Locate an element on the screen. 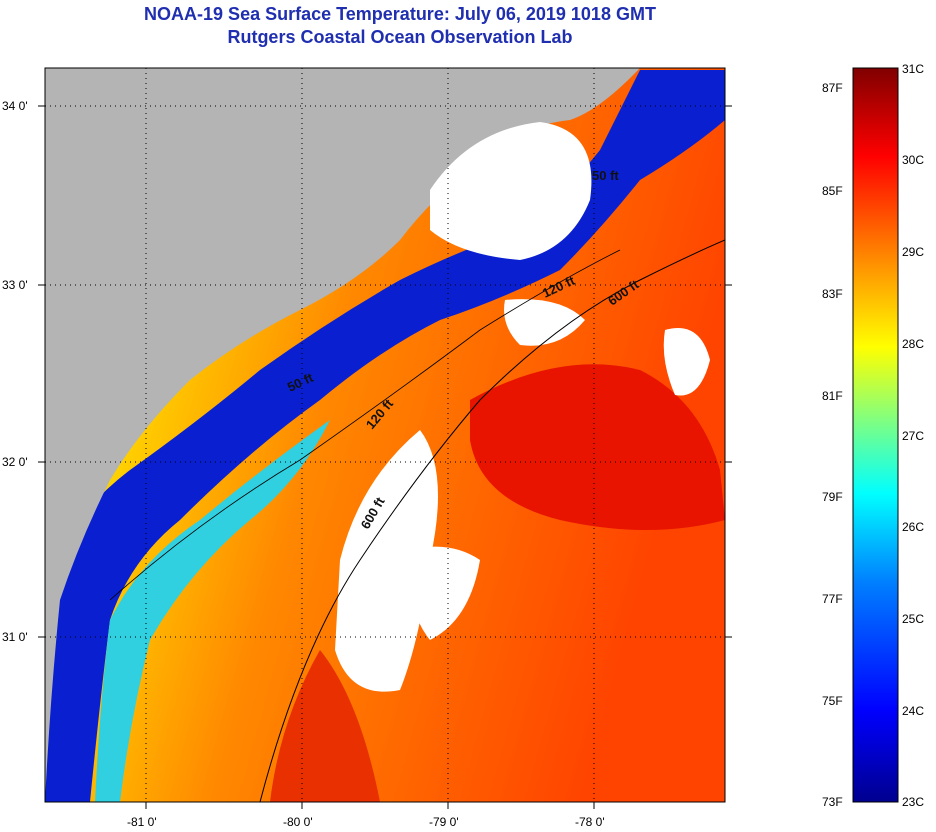 The height and width of the screenshot is (832, 936). warm-region-south is located at coordinates (325, 726).